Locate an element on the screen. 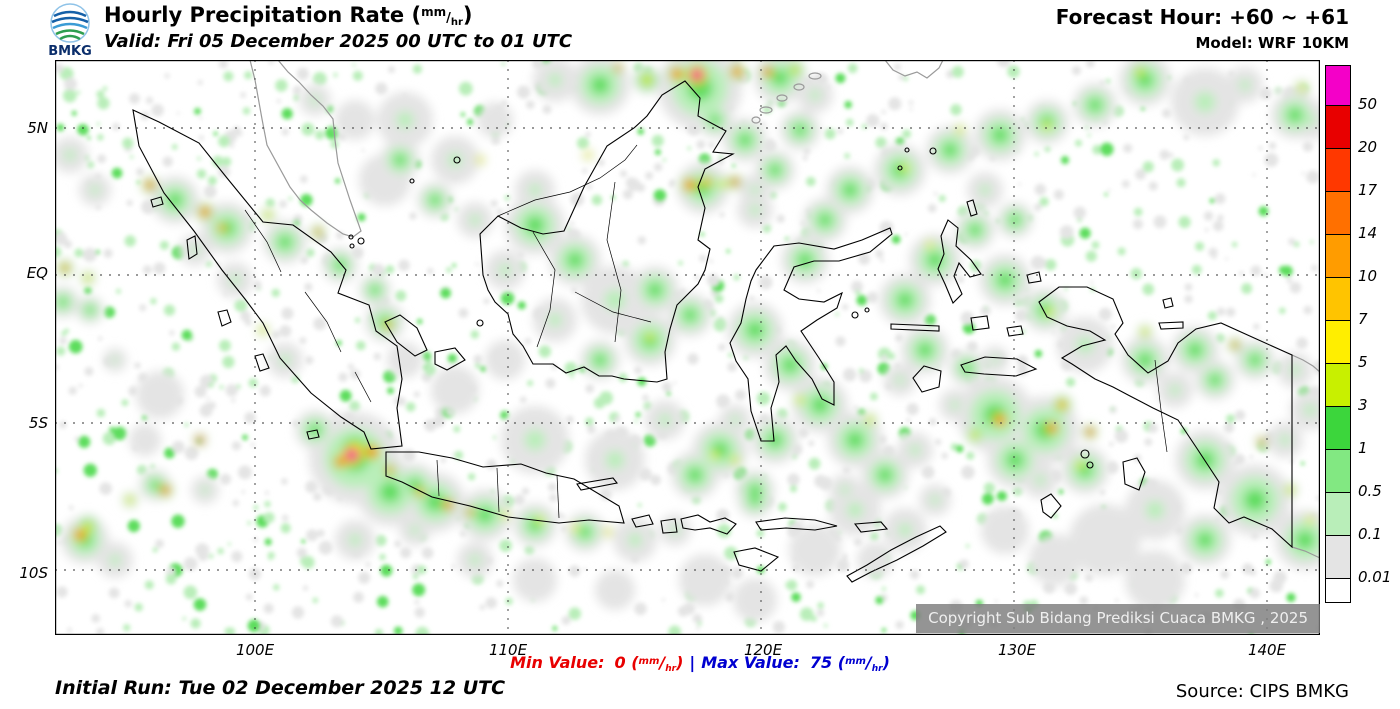 This screenshot has height=709, width=1400. legend-value: 0.01 is located at coordinates (1375, 577).